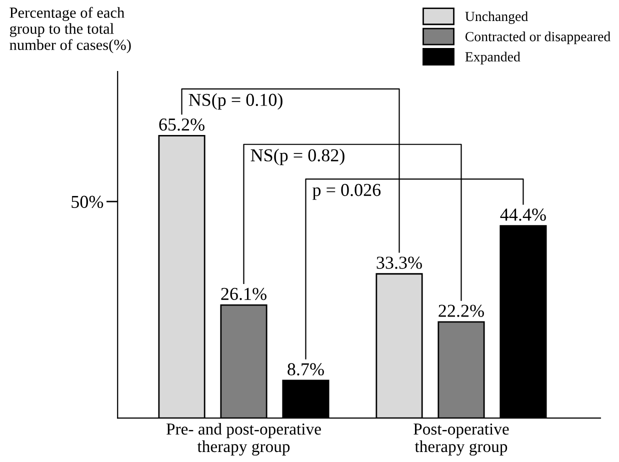  What do you see at coordinates (181, 124) in the screenshot?
I see `data-label: 65.2%` at bounding box center [181, 124].